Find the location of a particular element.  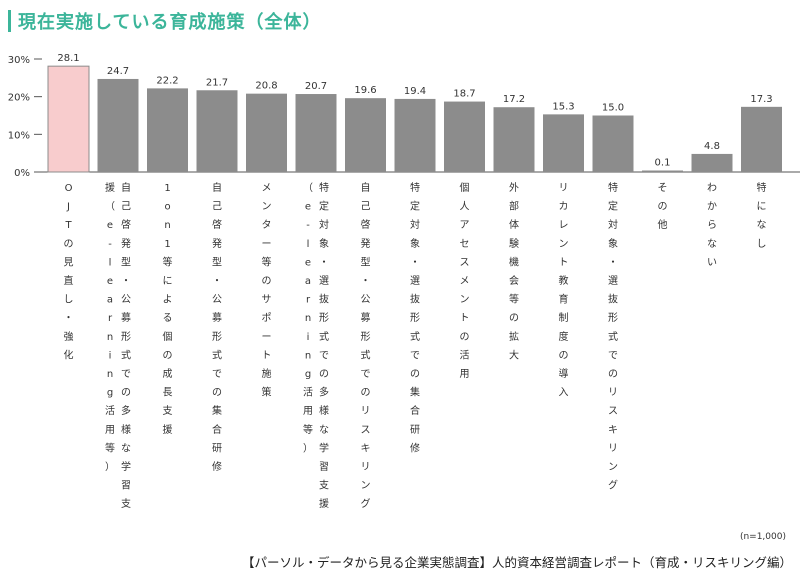

category-label-char: a is located at coordinates (110, 300).